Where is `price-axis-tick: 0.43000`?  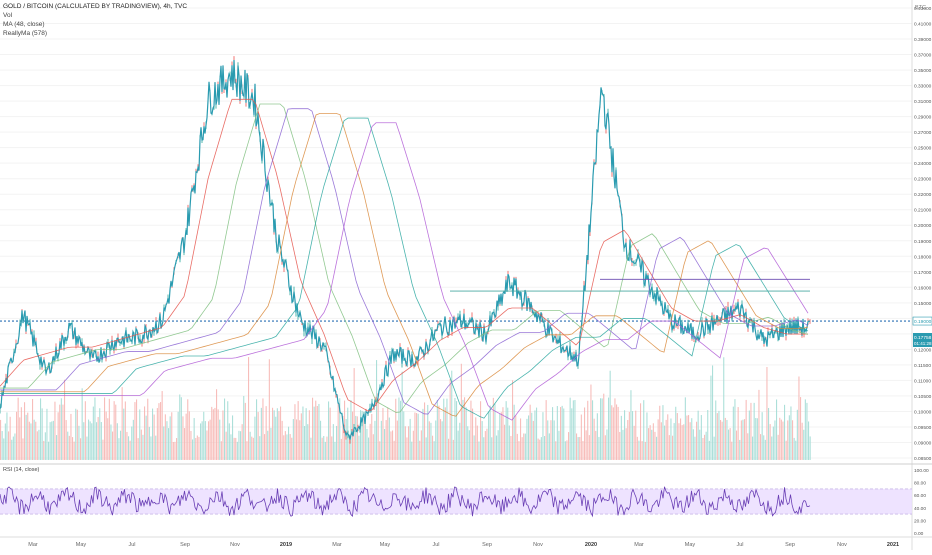 price-axis-tick: 0.43000 is located at coordinates (923, 9).